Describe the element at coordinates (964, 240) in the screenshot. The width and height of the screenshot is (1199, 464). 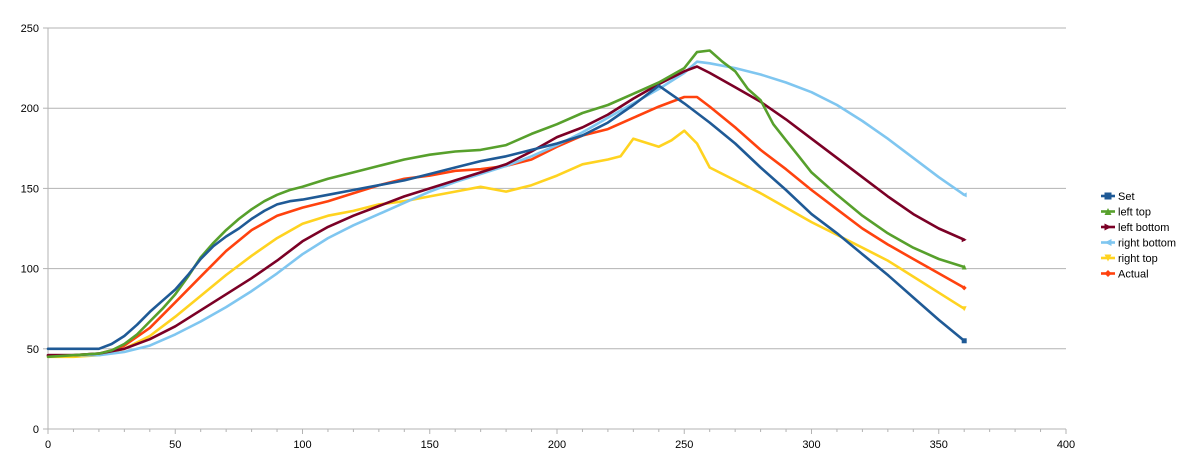
I see `series-end-marker-left-bottom` at that location.